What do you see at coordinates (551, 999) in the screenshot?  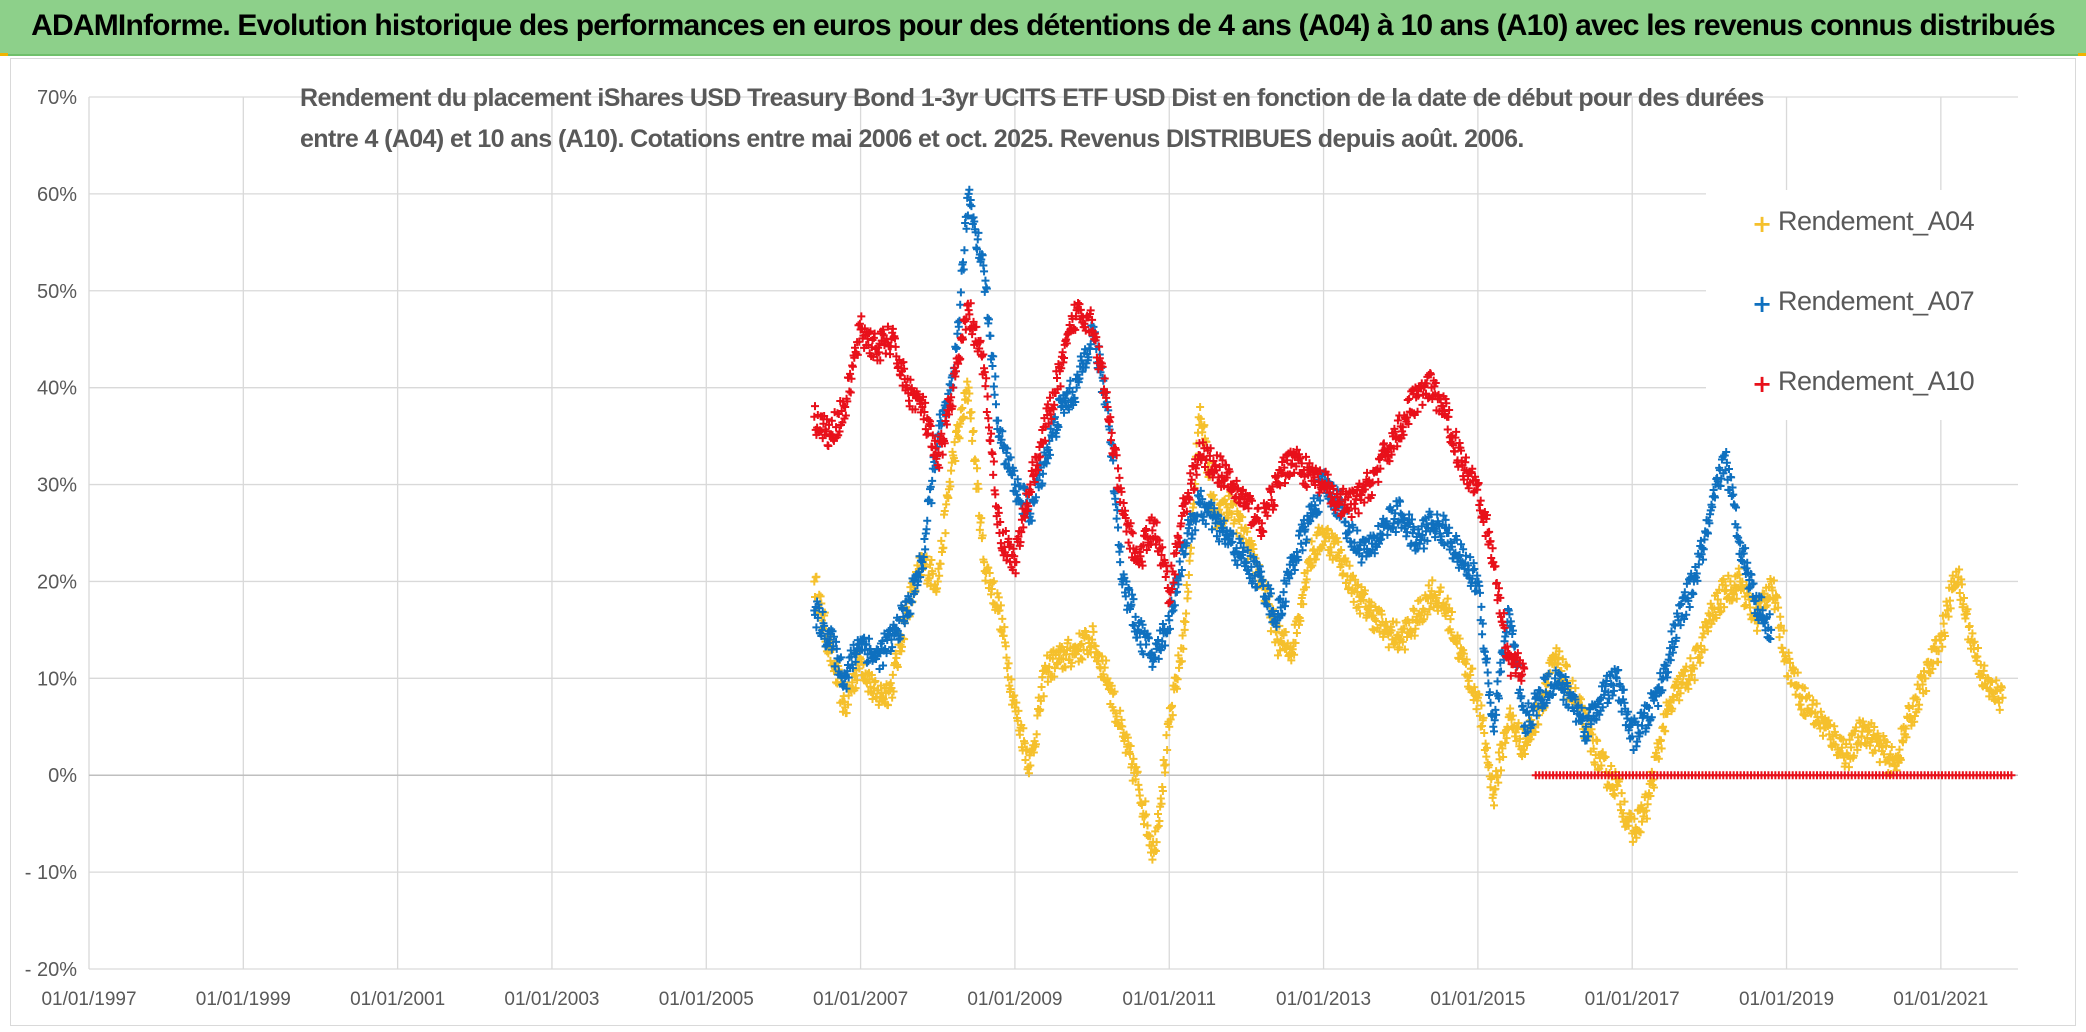 I see `x-tick-label: 01/01/2003` at bounding box center [551, 999].